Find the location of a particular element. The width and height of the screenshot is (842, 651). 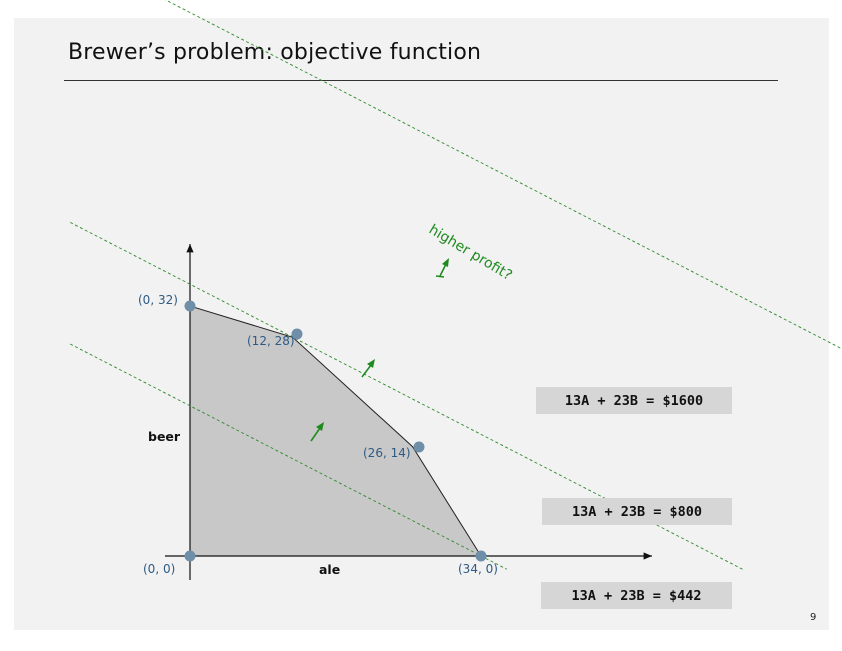

slide-title: Brewer’s problem: objective function is located at coordinates (275, 52).